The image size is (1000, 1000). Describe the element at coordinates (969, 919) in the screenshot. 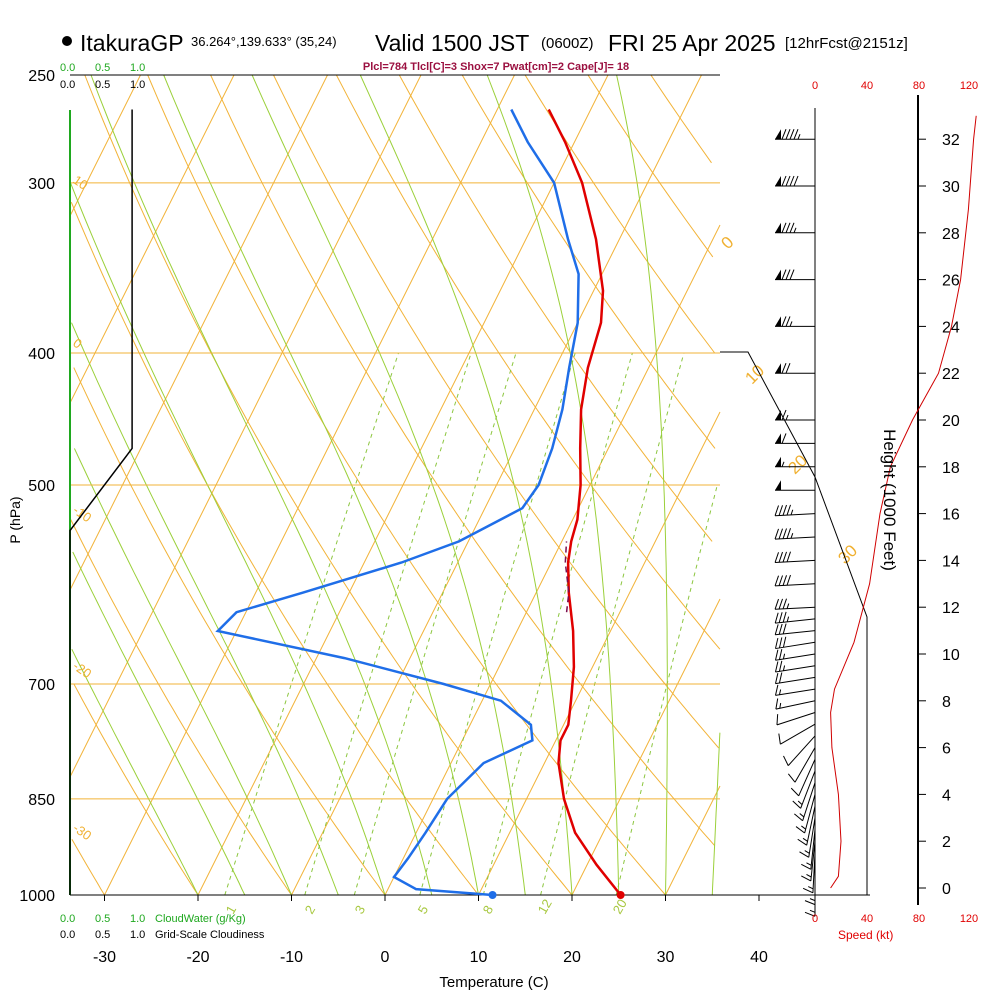

I see `speed-tick-bottom-3: 120` at that location.